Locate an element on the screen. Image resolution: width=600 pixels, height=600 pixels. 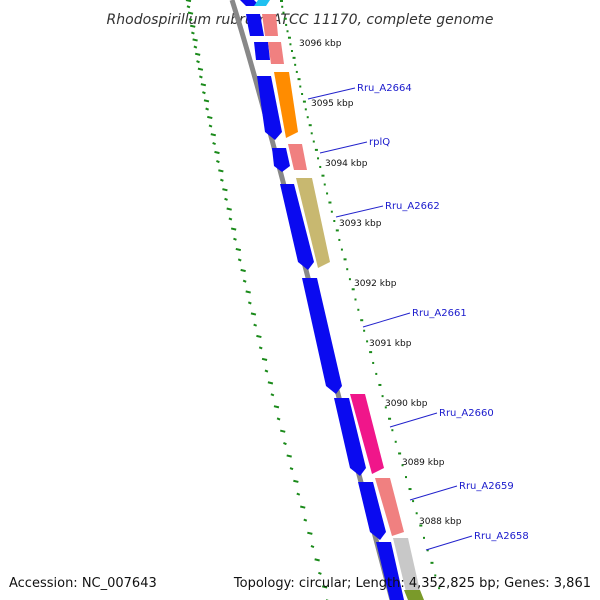
feature-salmon-rplq is located at coordinates (297, 157).